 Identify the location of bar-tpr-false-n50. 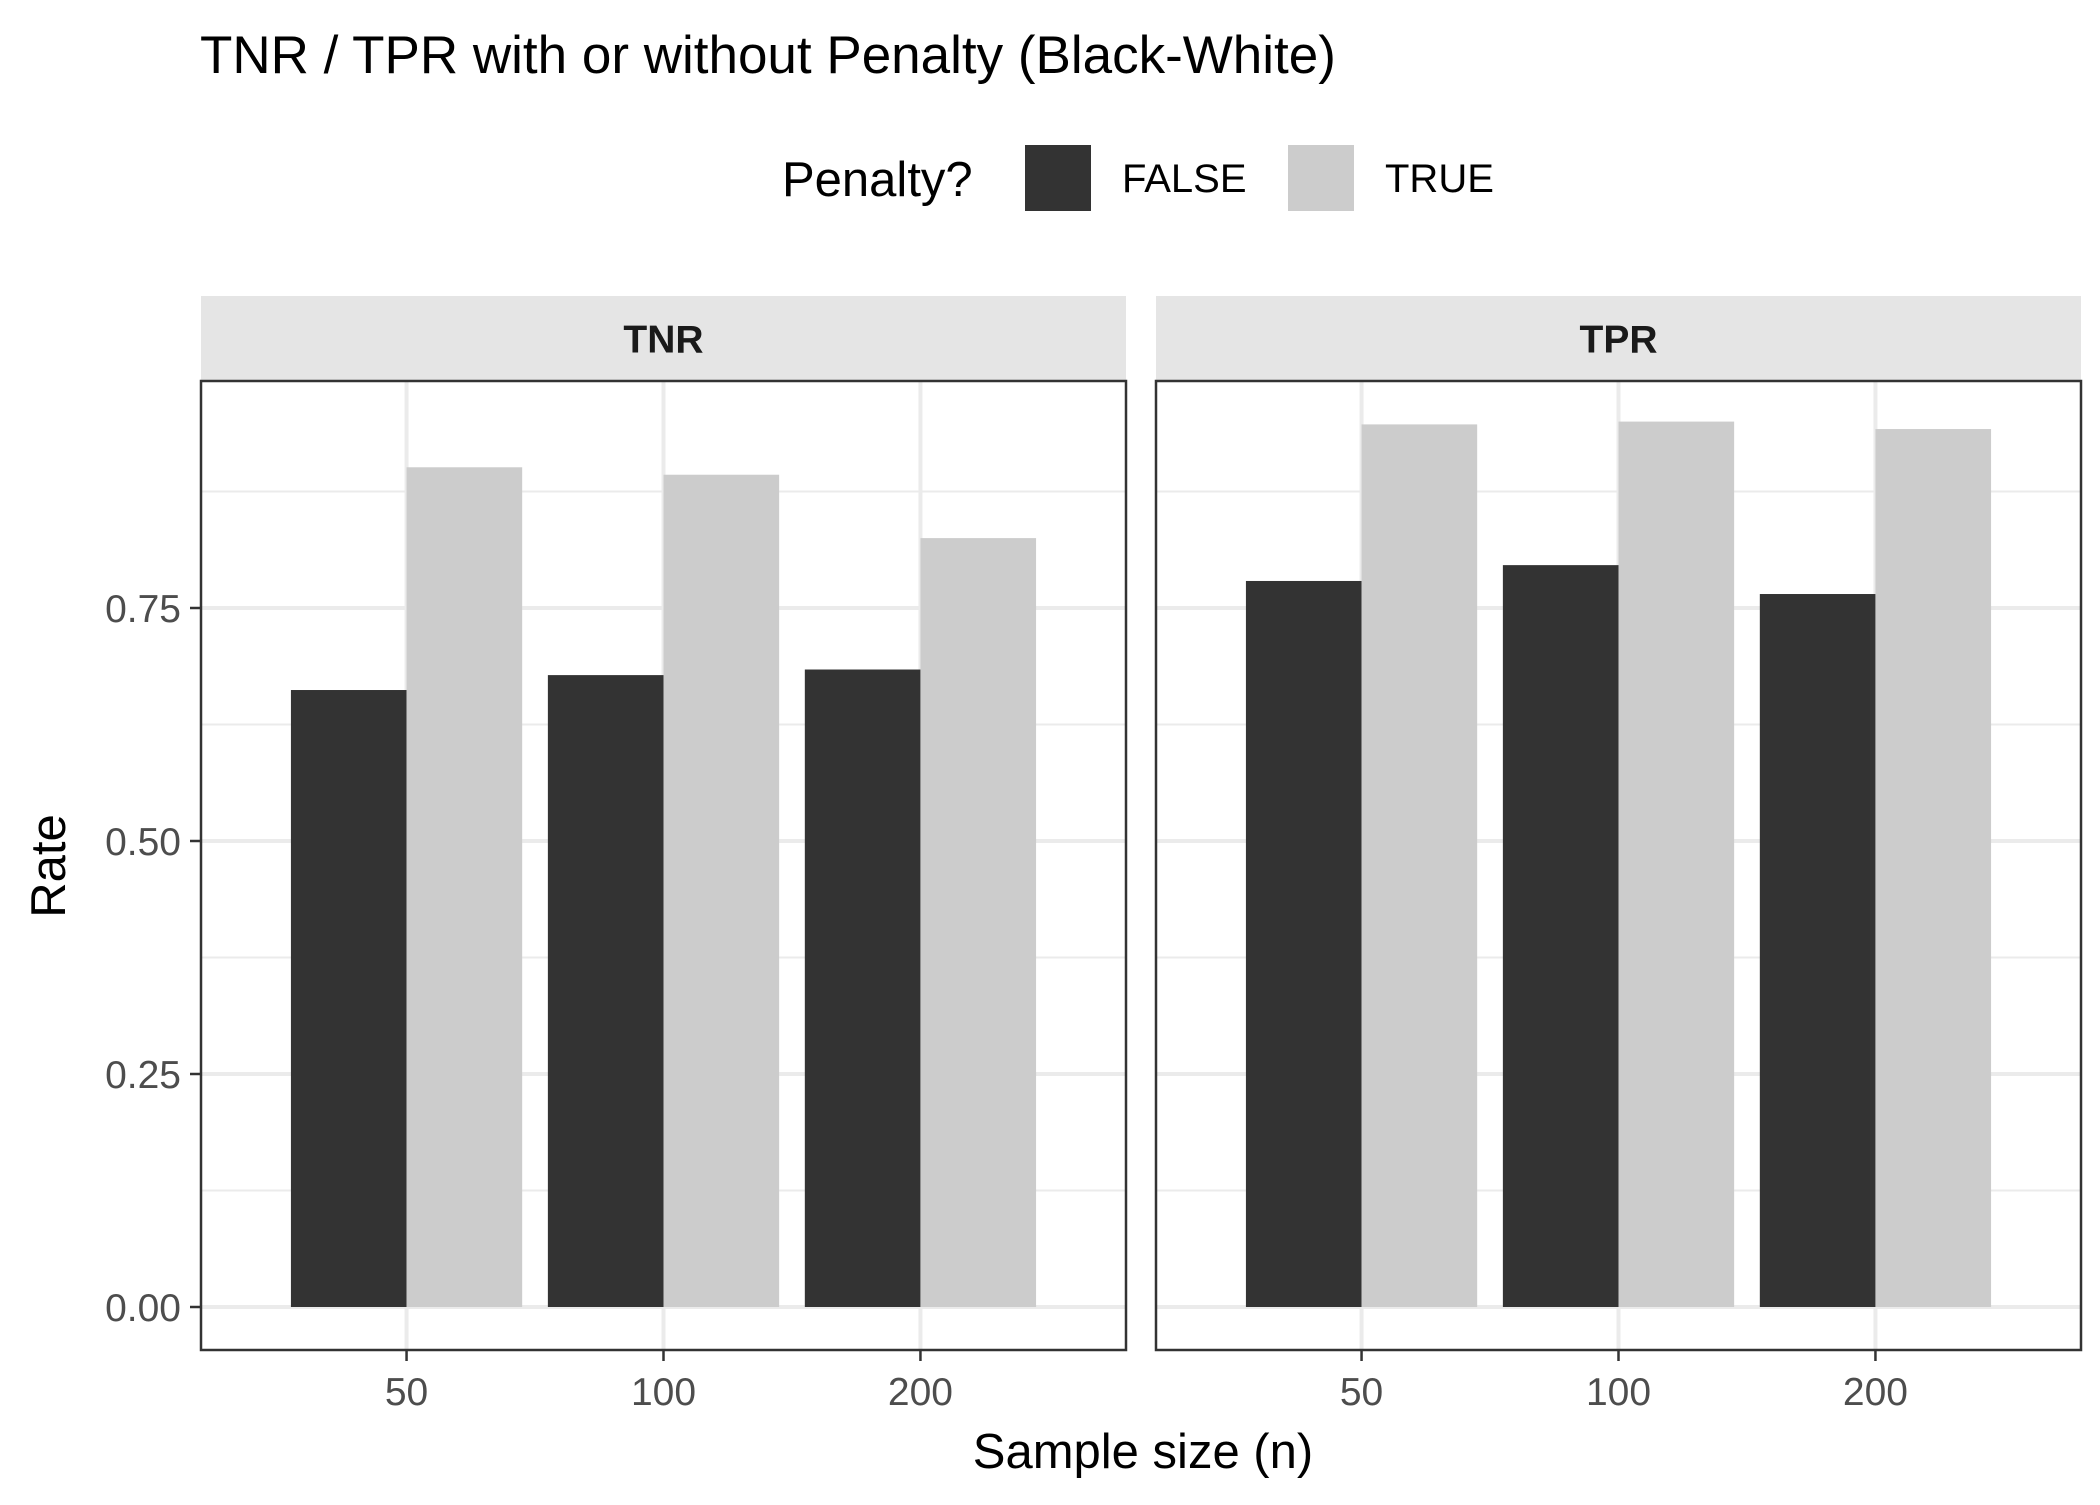
(1303, 943).